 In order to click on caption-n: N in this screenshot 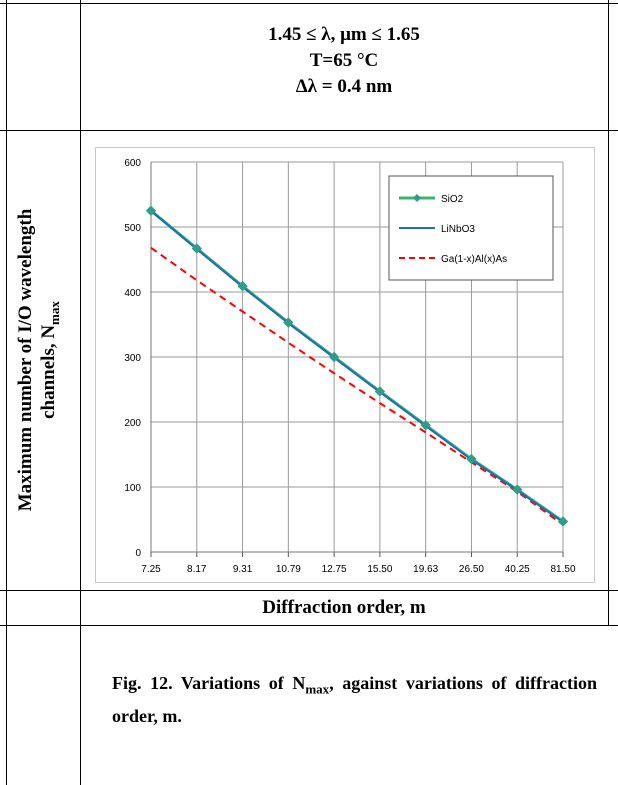, I will do `click(299, 683)`.